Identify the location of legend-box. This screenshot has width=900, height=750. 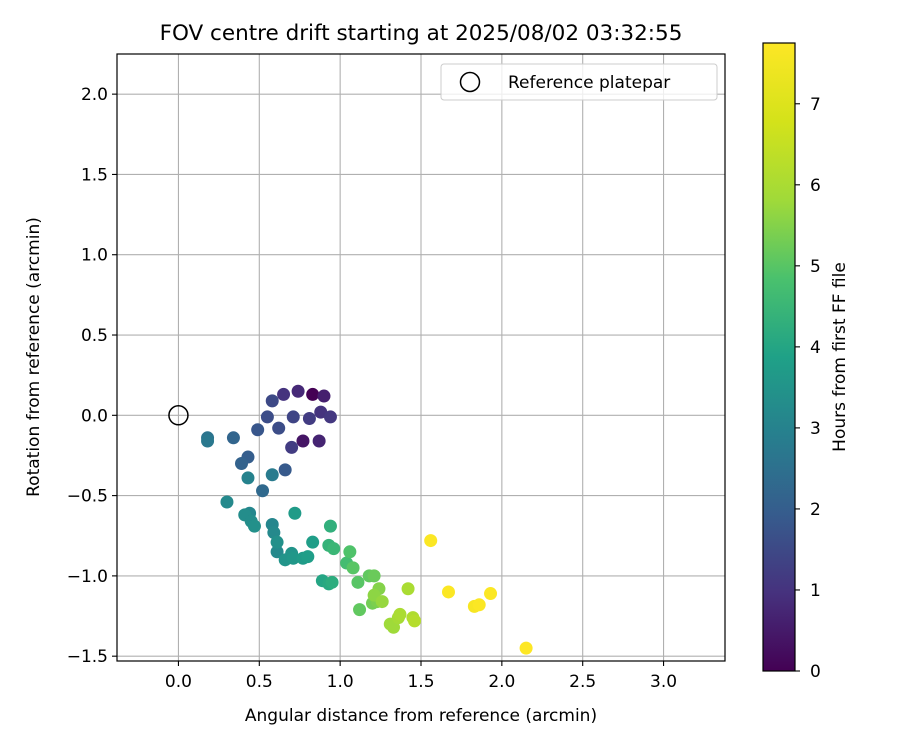
(579, 82).